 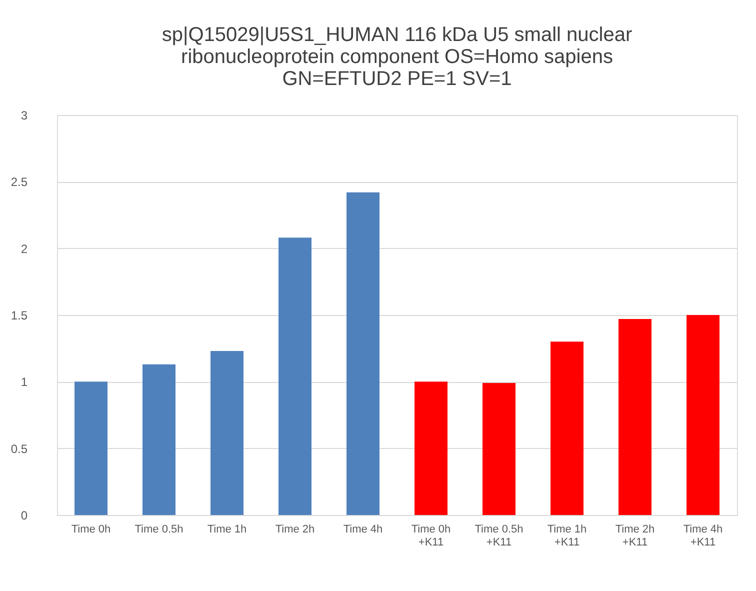 I want to click on x-tick-label: Time 1h, so click(x=227, y=530).